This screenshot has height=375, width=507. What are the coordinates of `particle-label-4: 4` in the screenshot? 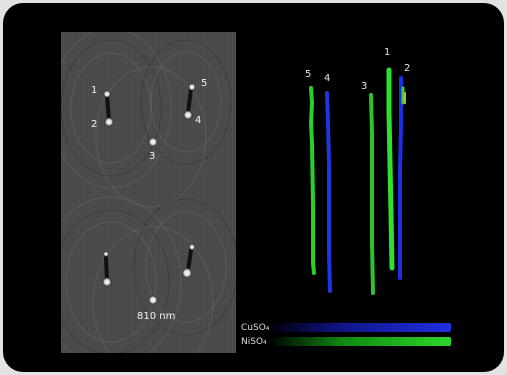 It's located at (198, 120).